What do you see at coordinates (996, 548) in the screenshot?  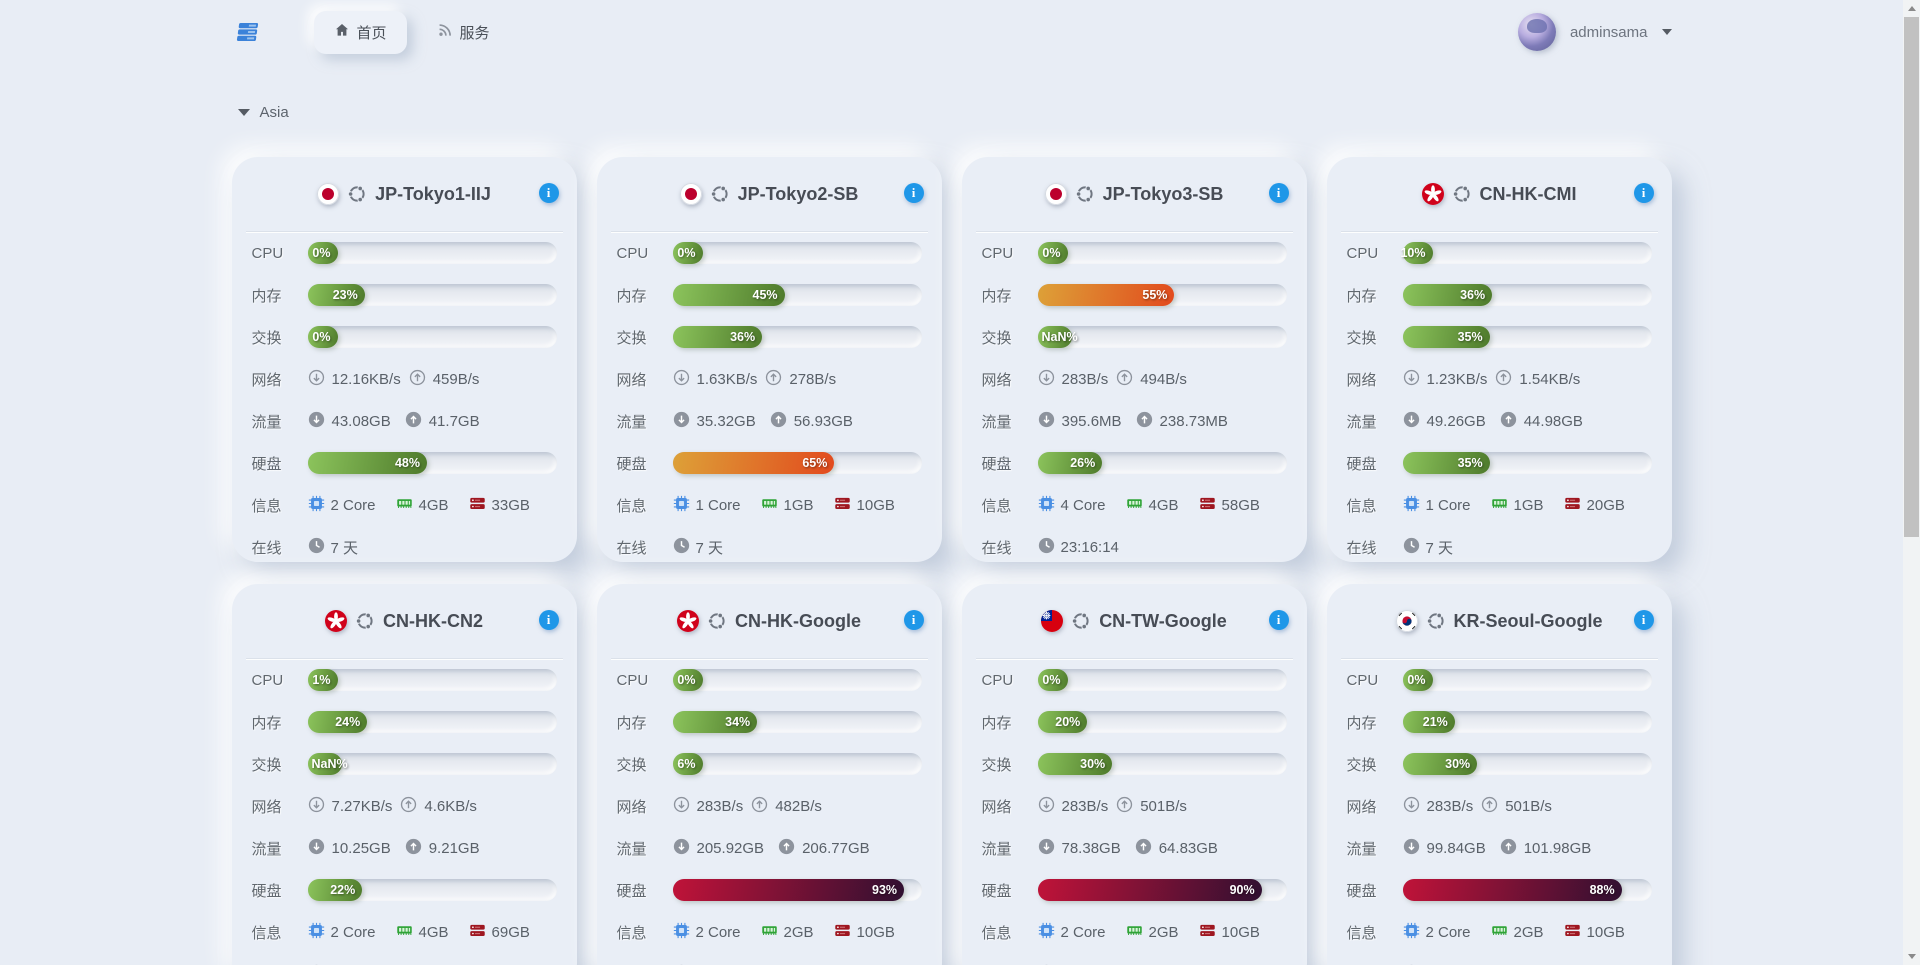 I see `online-label: 在线` at bounding box center [996, 548].